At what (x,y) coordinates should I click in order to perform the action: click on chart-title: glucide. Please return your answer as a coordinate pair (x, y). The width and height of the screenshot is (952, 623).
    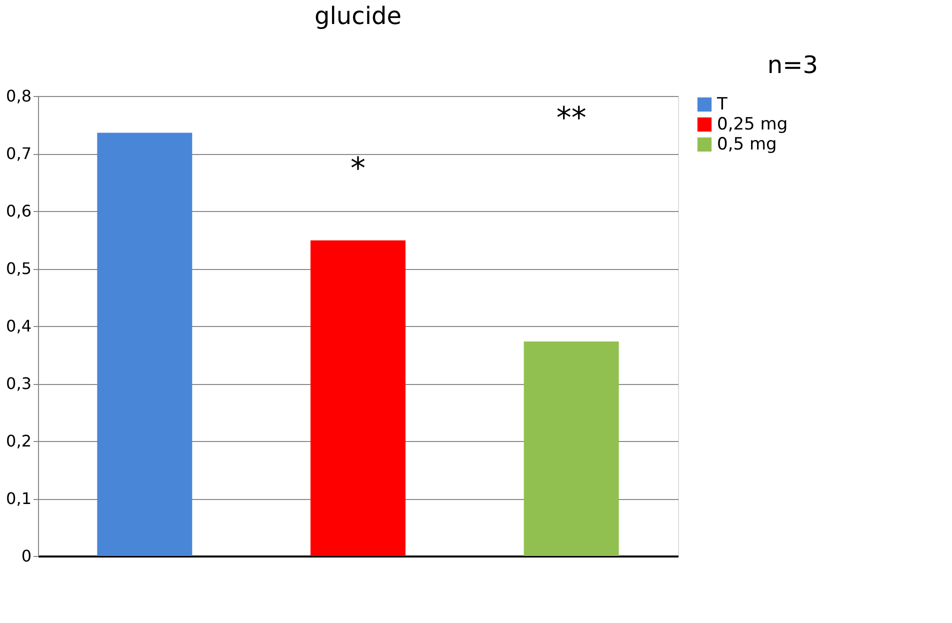
    Looking at the image, I should click on (358, 16).